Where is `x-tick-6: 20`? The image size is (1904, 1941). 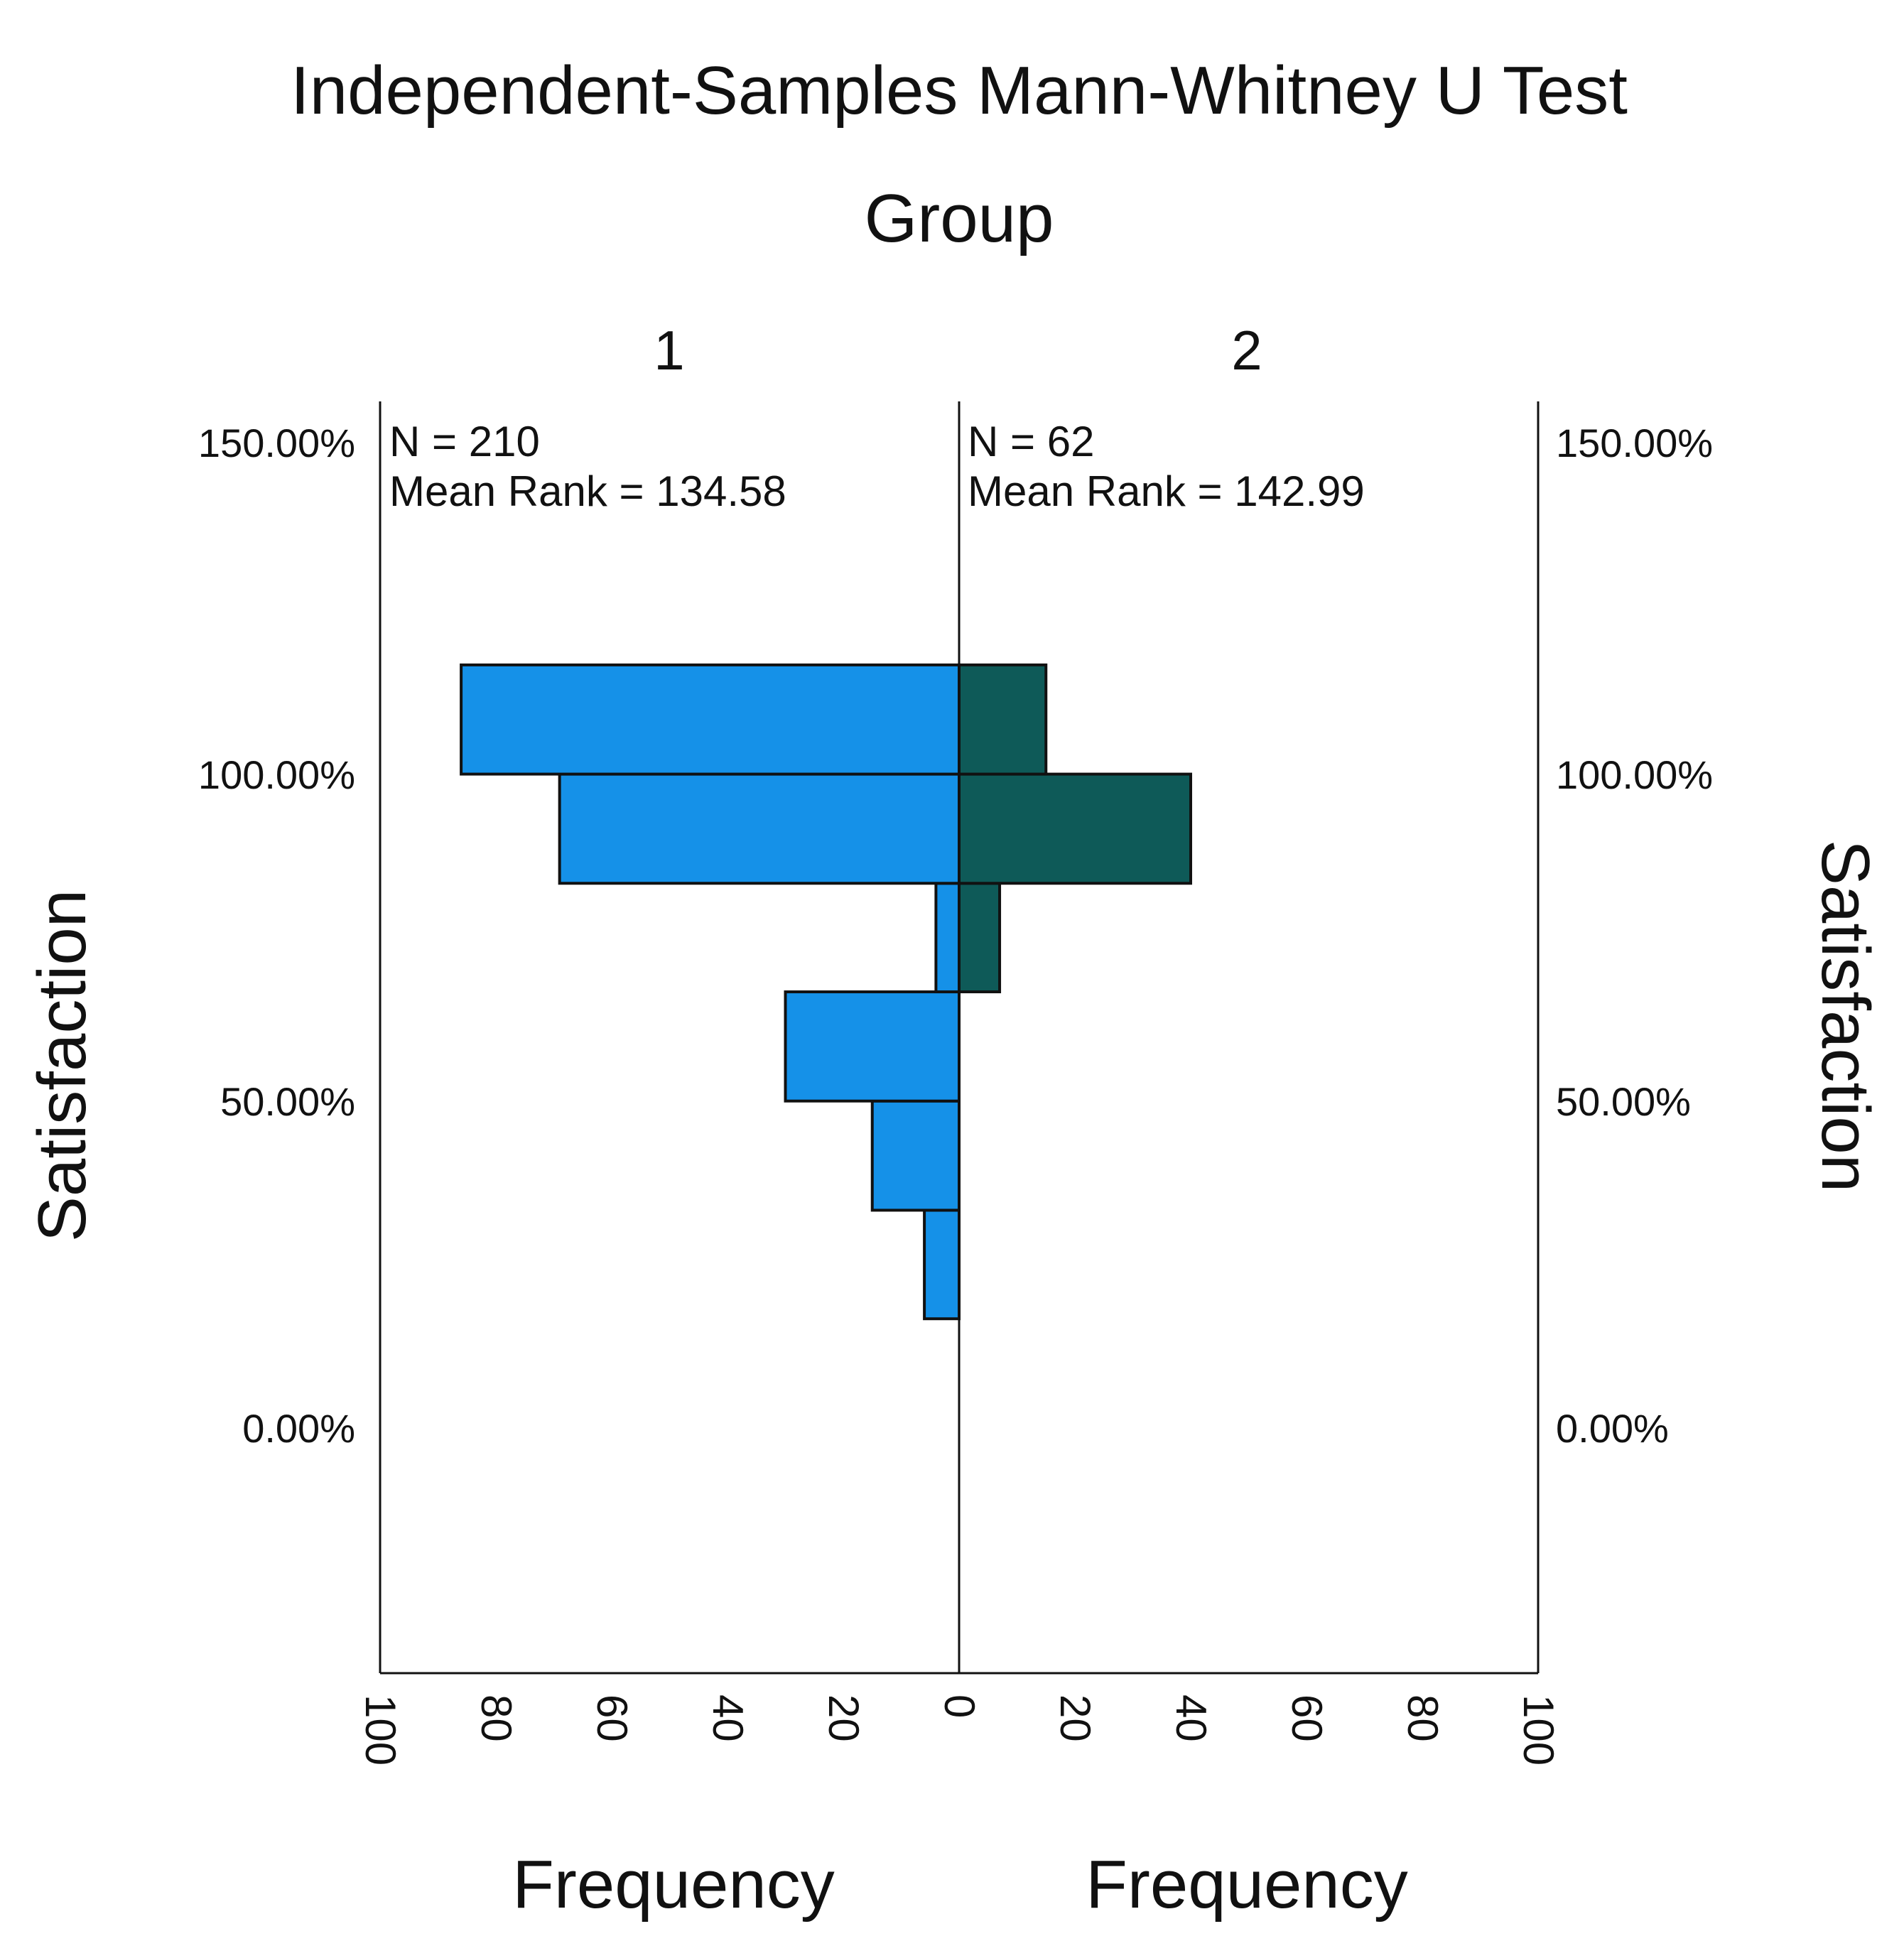
x-tick-6: 20 is located at coordinates (1075, 1718).